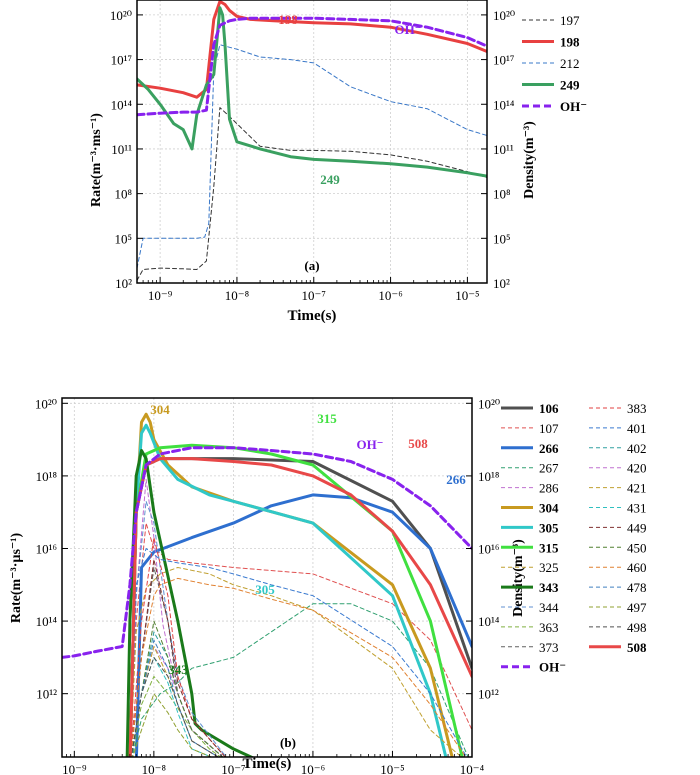  I want to click on x-tick-label: 10⁻⁵, so click(467, 295).